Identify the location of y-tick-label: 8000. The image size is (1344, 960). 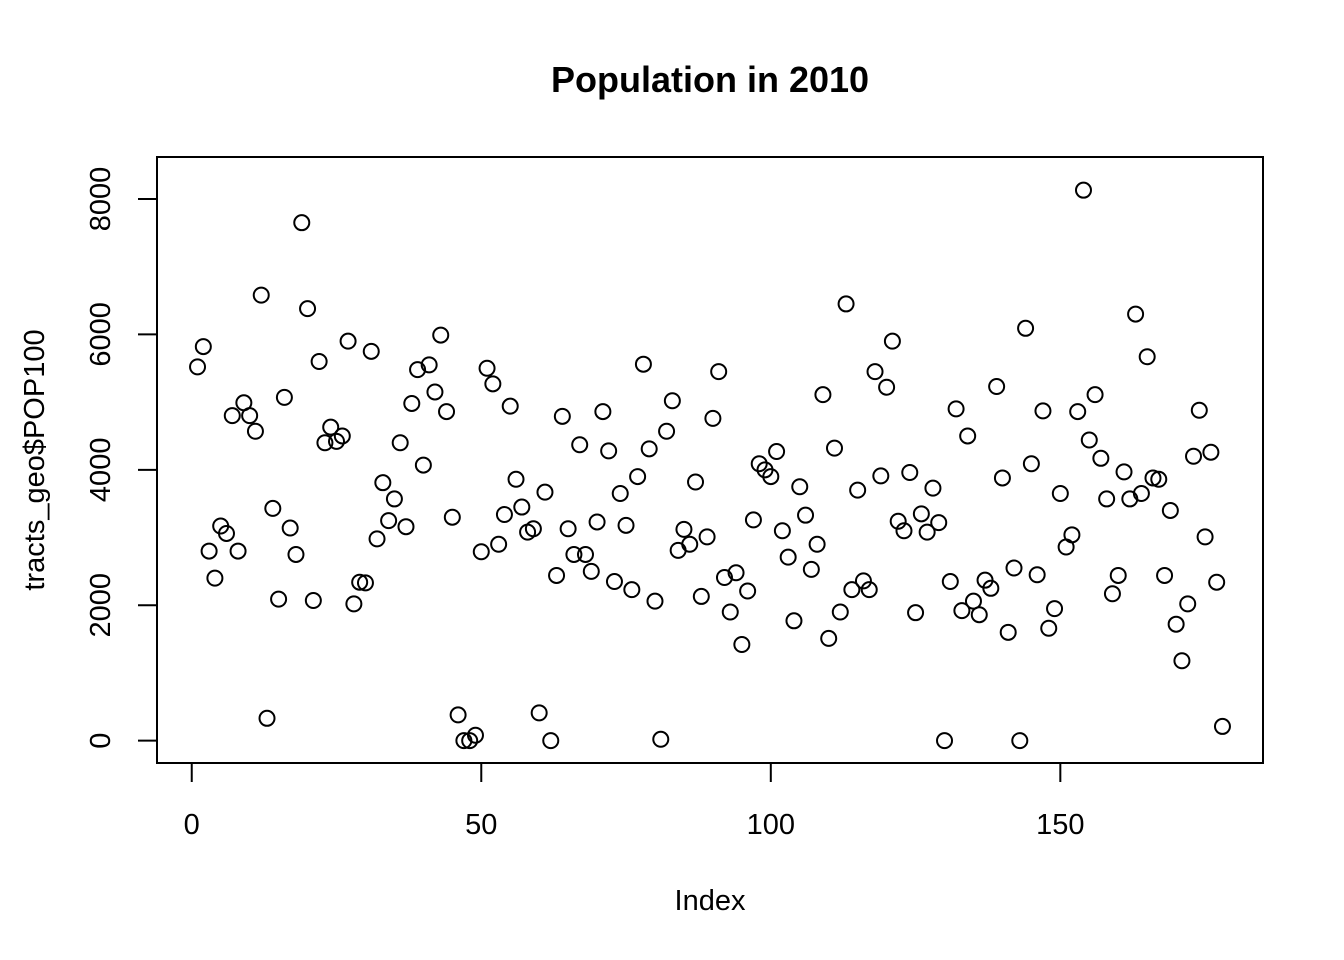
(101, 199).